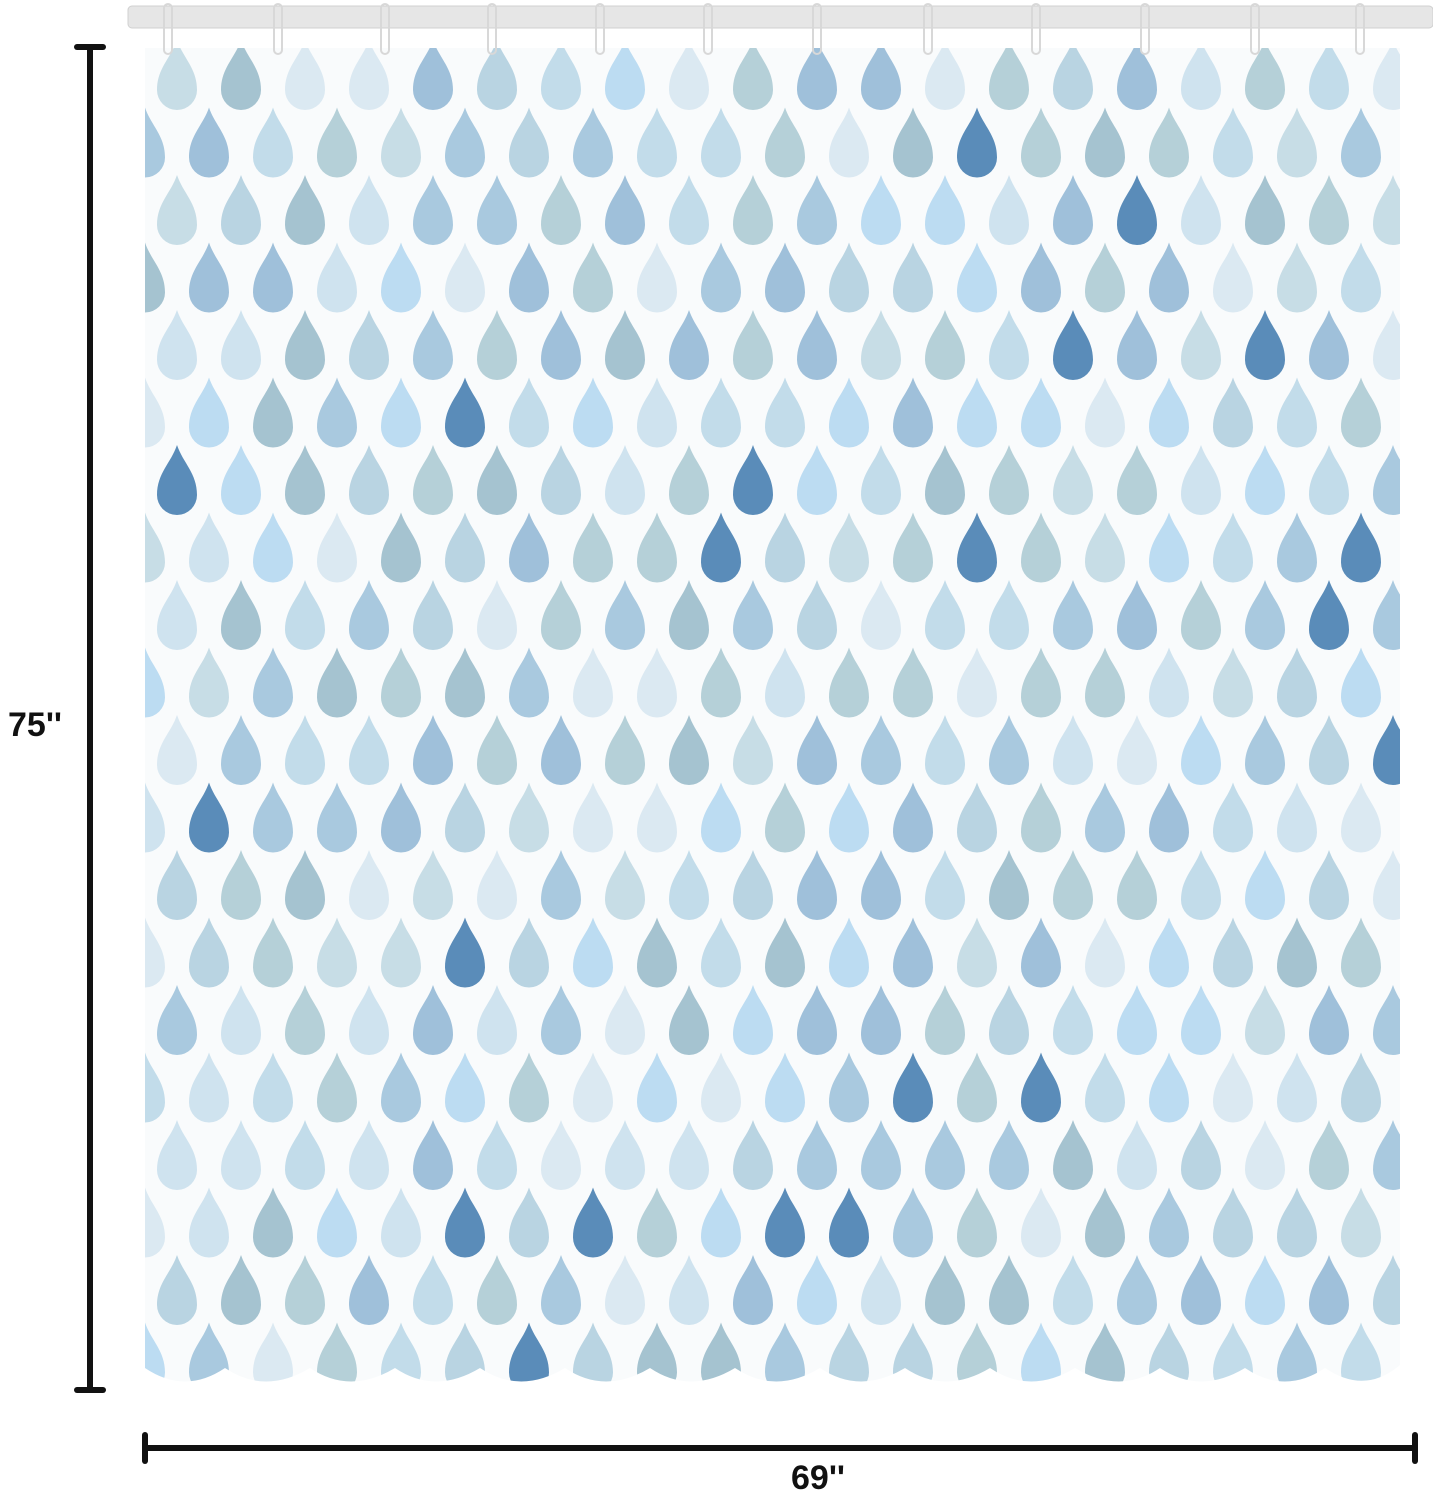 The image size is (1433, 1505). What do you see at coordinates (818, 1478) in the screenshot?
I see `width-label: 69''` at bounding box center [818, 1478].